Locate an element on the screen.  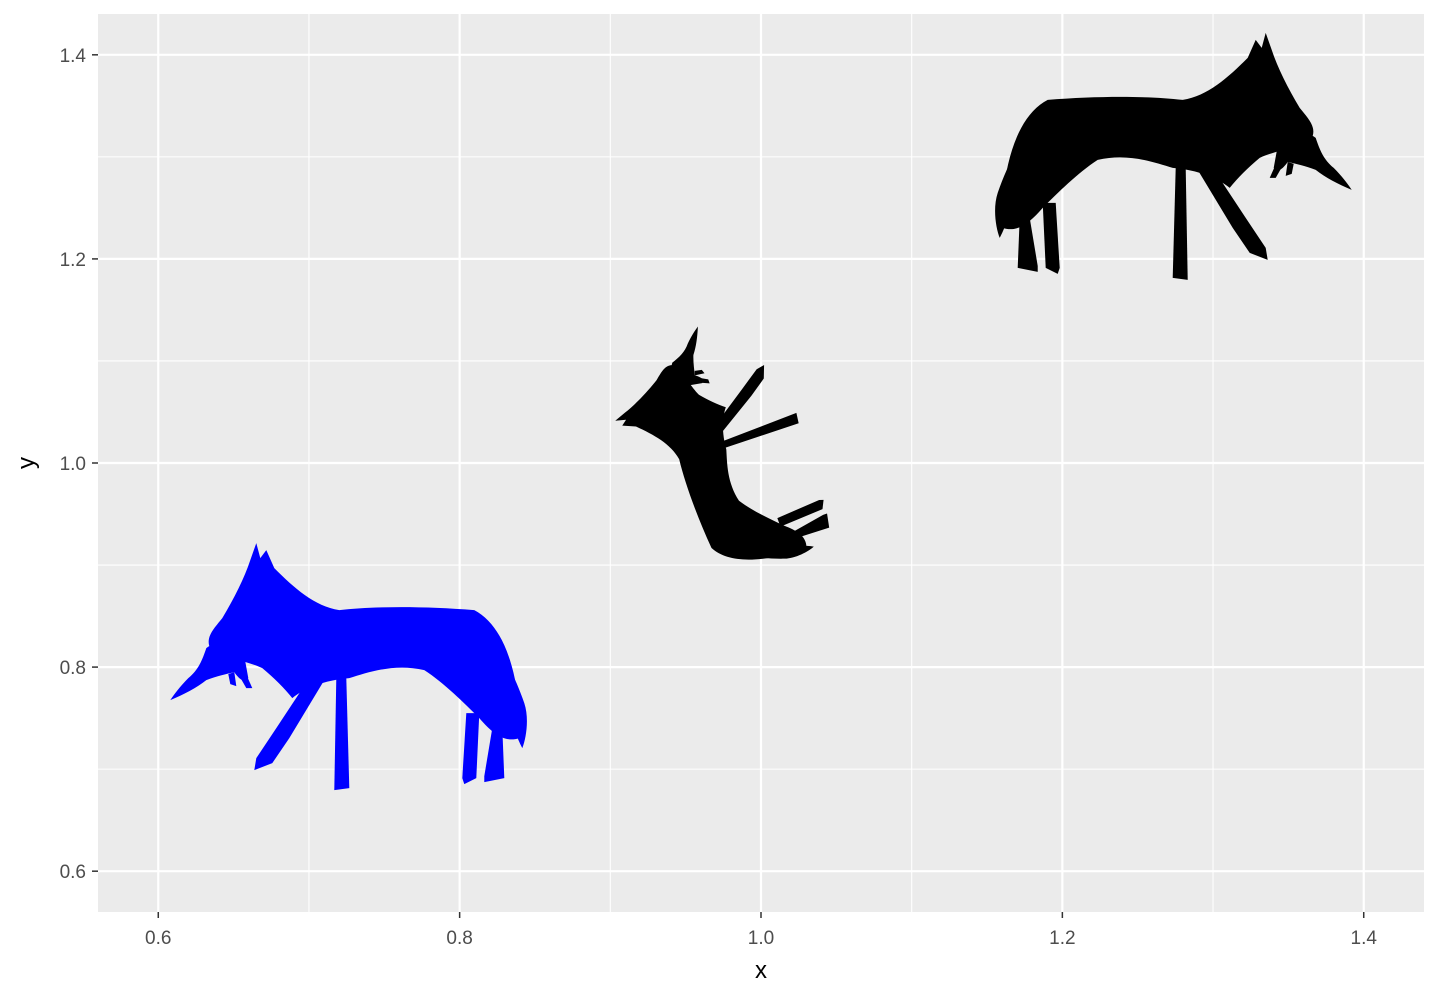
x-tick-label: 1.2 is located at coordinates (1062, 938).